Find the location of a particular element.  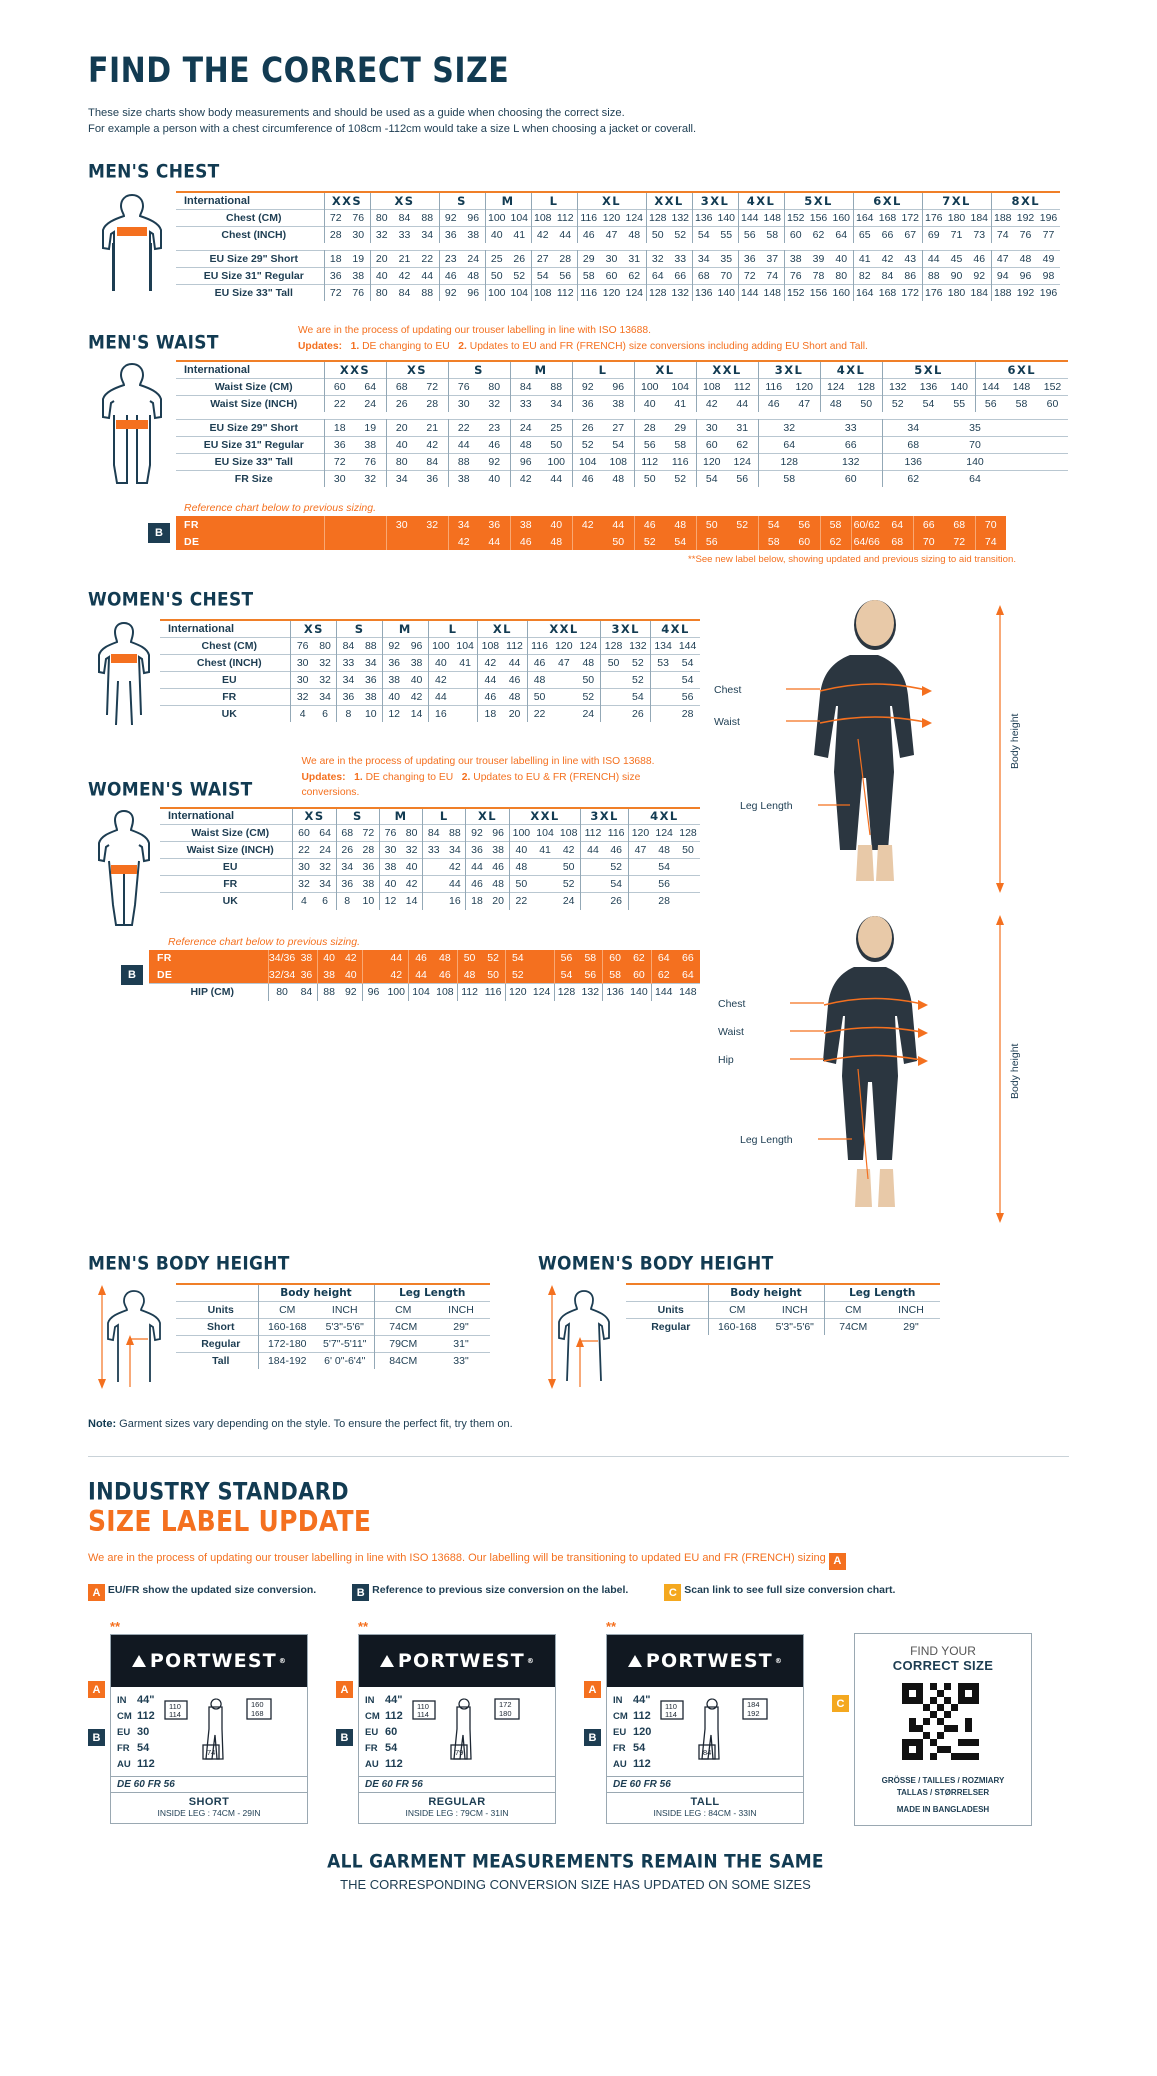

card-key-row: FR 54 is located at coordinates (136, 1749).